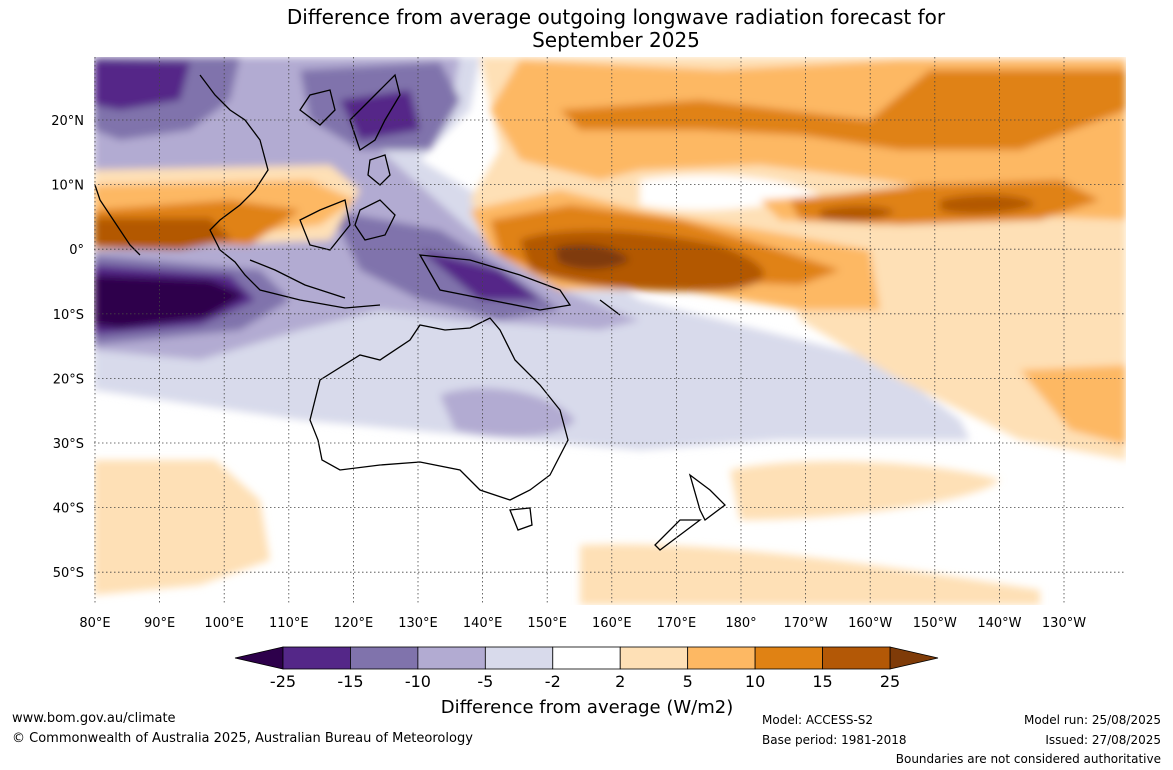 This screenshot has height=770, width=1173. Describe the element at coordinates (612, 623) in the screenshot. I see `longitude-label: 160°E` at that location.